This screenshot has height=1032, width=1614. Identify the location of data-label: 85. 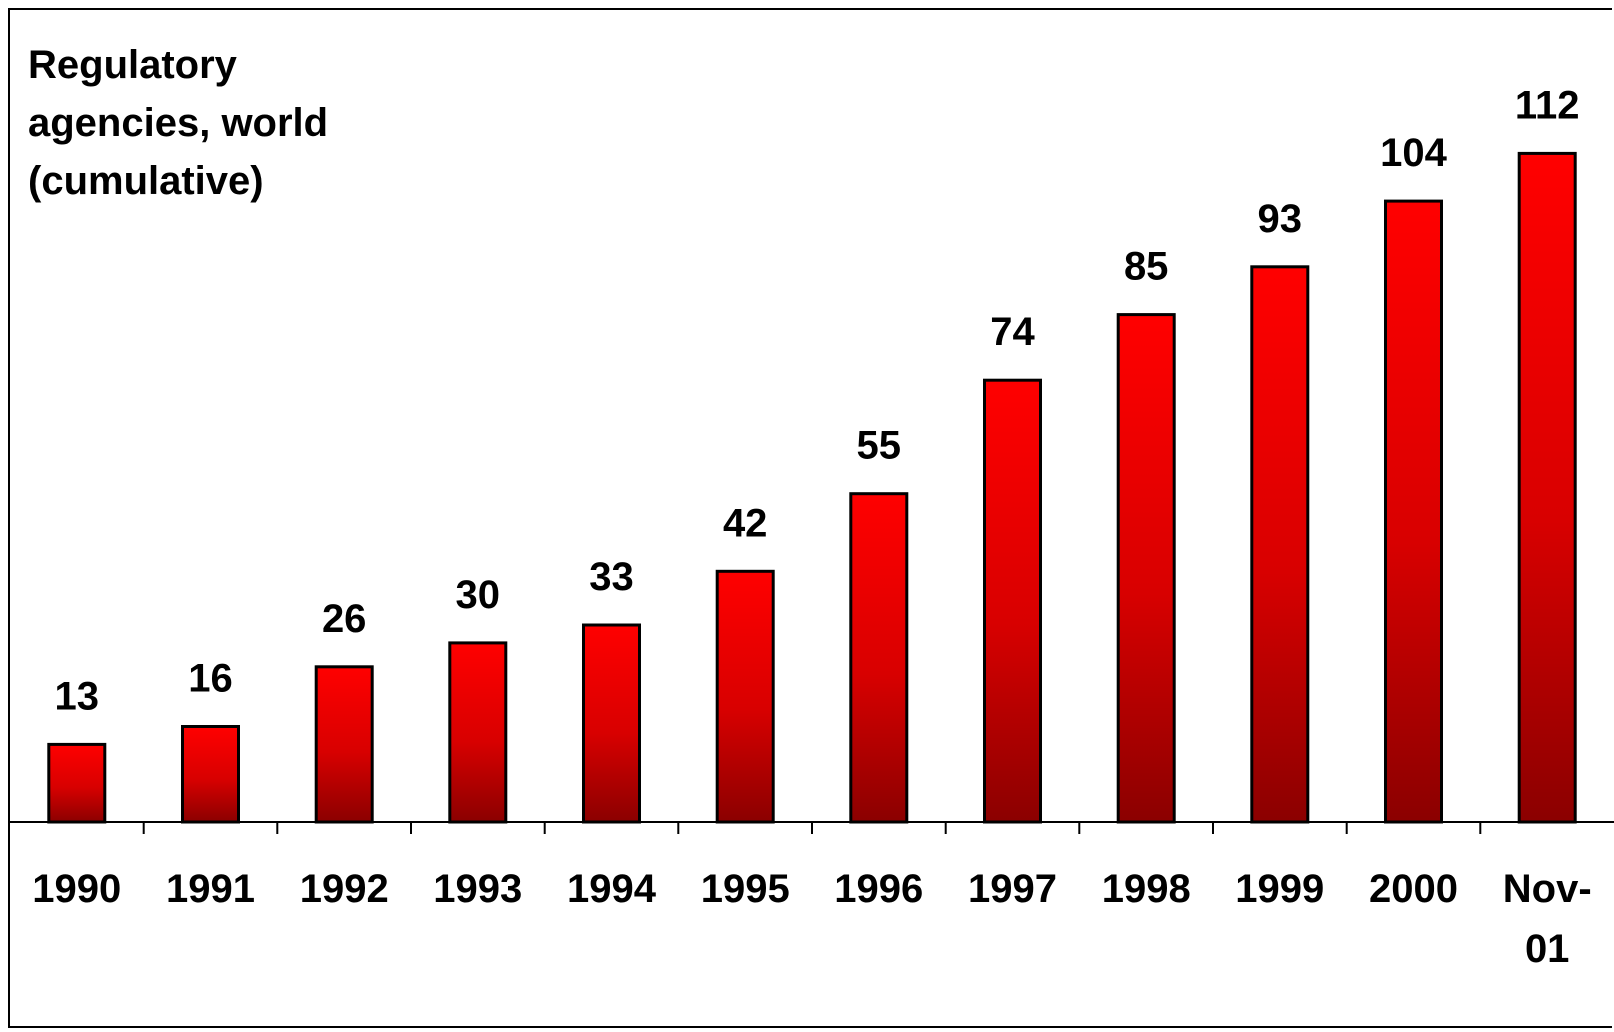
(1146, 267).